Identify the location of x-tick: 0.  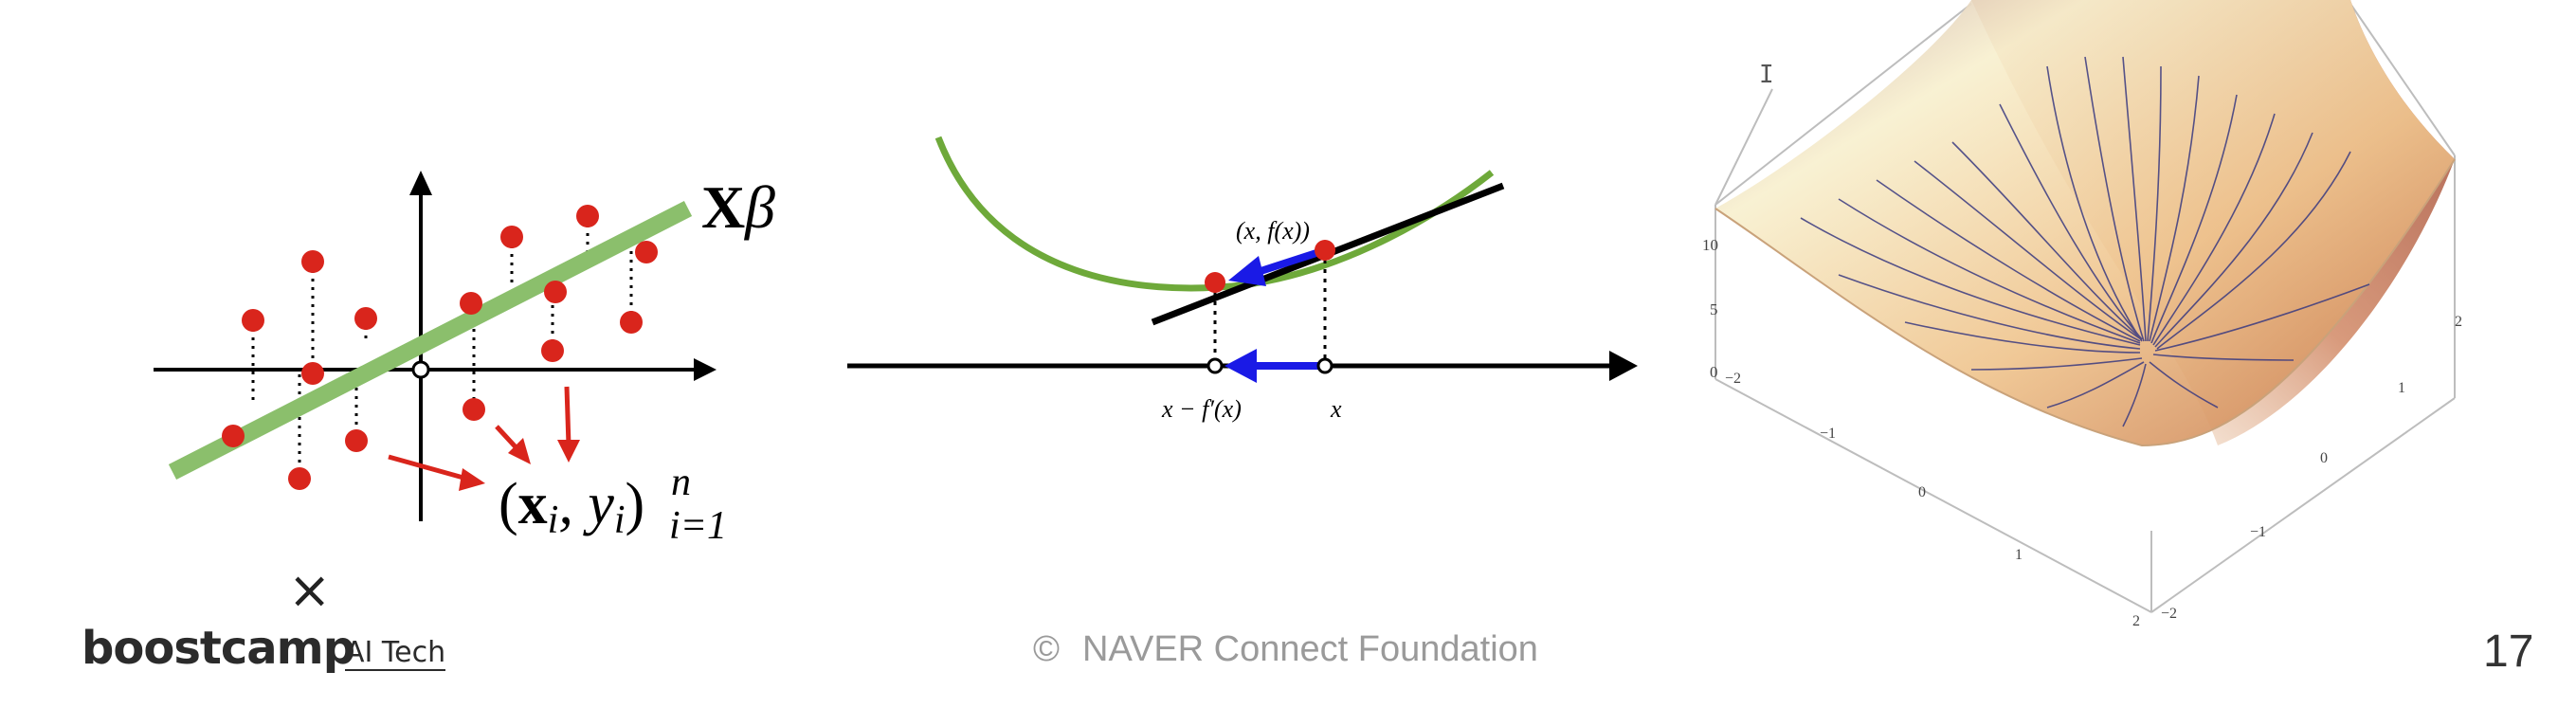
(1922, 492).